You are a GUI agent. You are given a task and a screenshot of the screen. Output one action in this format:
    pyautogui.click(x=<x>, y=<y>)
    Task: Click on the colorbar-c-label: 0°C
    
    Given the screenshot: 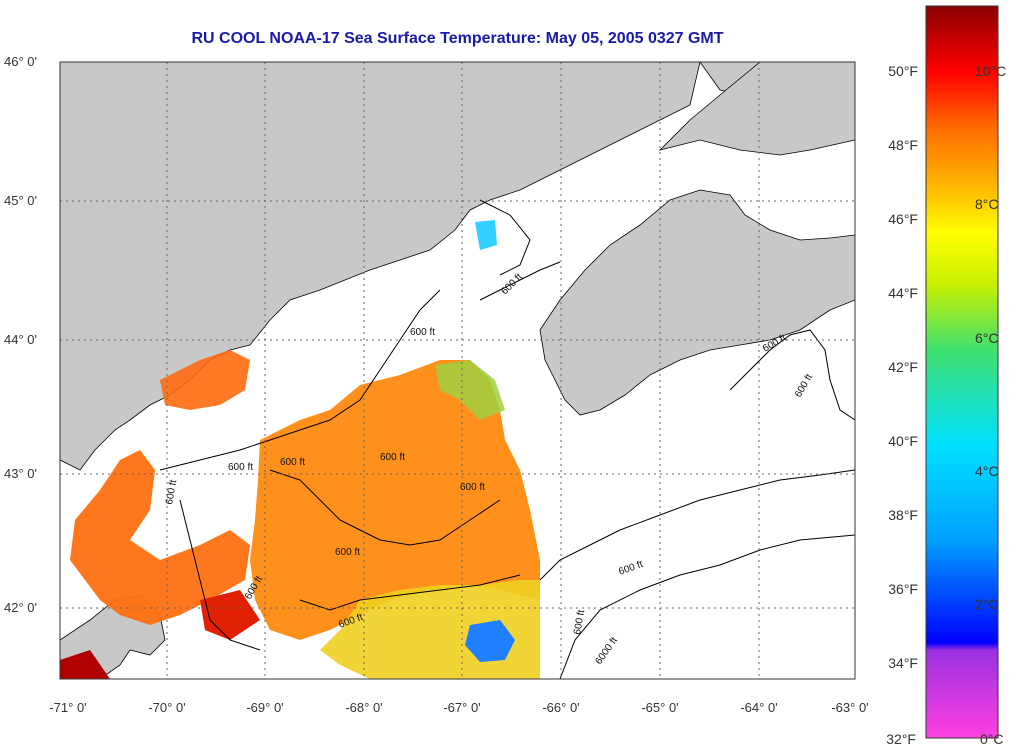 What is the action you would take?
    pyautogui.click(x=992, y=739)
    